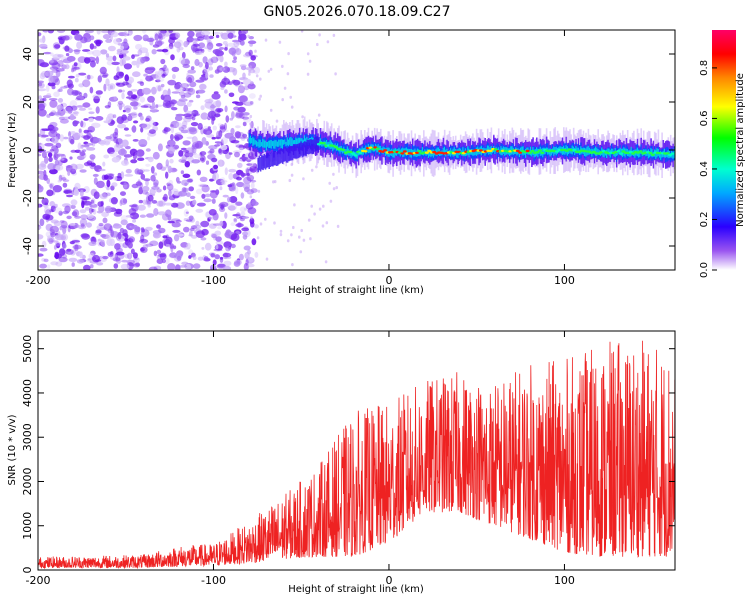 The height and width of the screenshot is (600, 750). Describe the element at coordinates (704, 169) in the screenshot. I see `colorbar-tick-label: 0.4` at that location.